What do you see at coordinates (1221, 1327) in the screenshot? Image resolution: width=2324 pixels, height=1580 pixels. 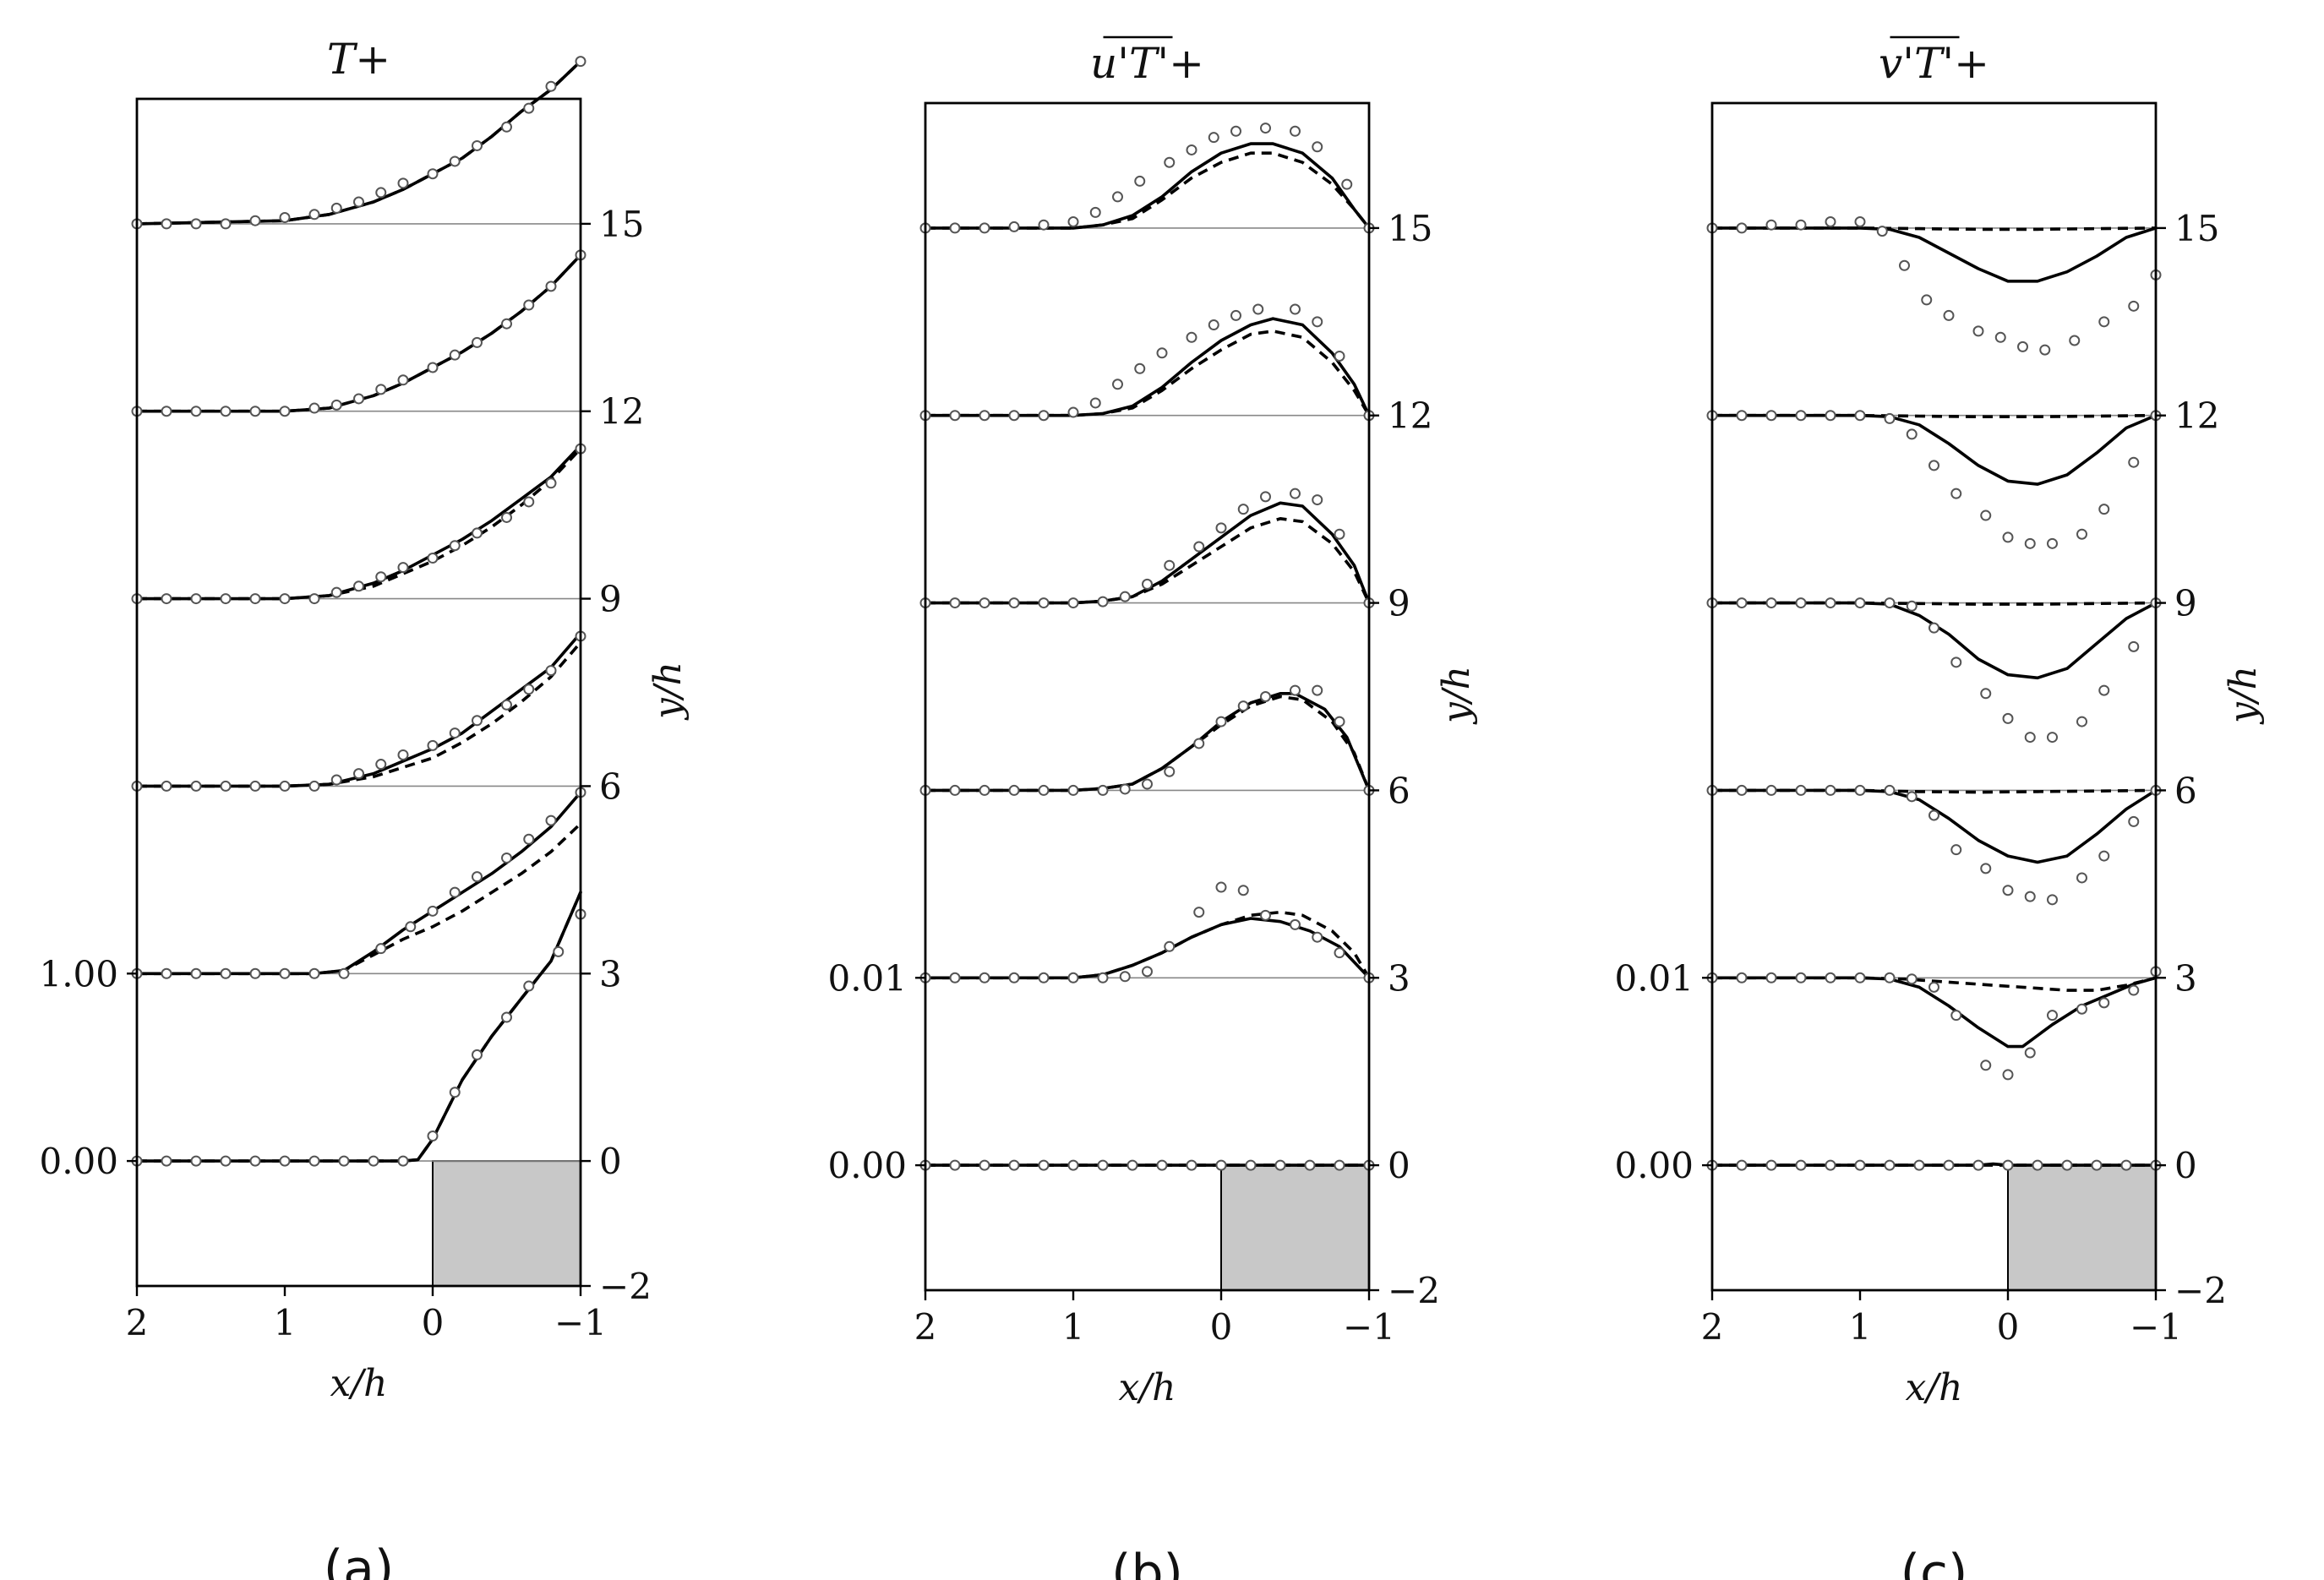 I see `p1-x-tick-label-2: 0` at bounding box center [1221, 1327].